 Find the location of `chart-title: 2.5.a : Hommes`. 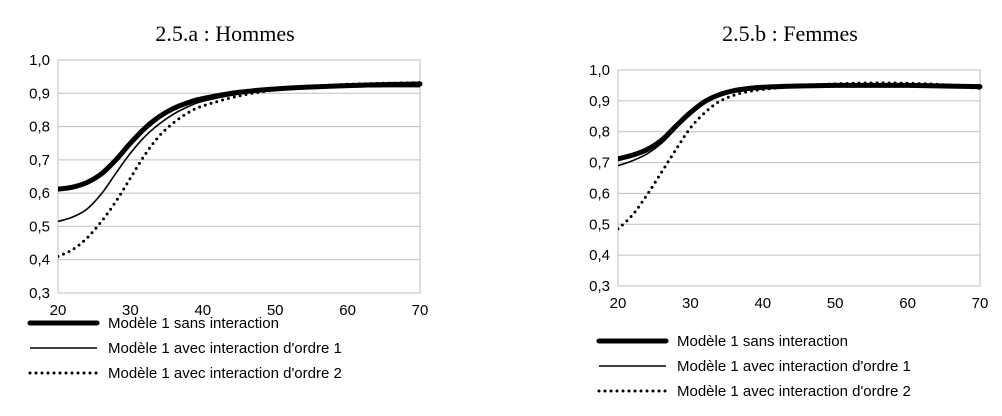

chart-title: 2.5.a : Hommes is located at coordinates (224, 33).